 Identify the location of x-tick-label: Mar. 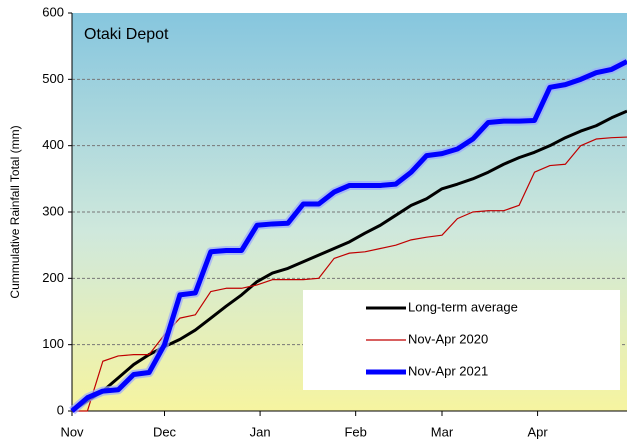
(442, 431).